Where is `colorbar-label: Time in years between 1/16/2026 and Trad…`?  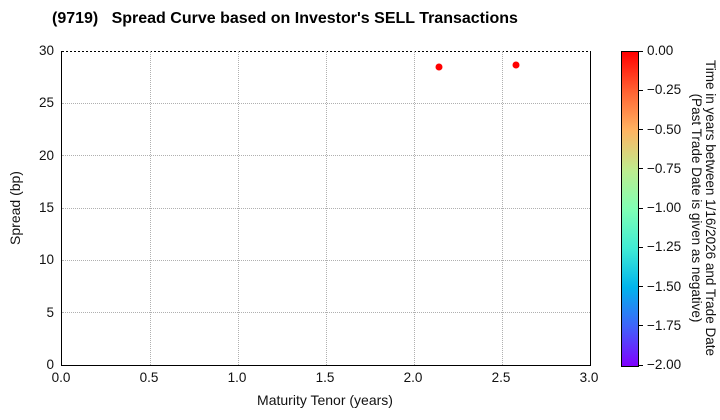
colorbar-label: Time in years between 1/16/2026 and Trad… is located at coordinates (703, 208).